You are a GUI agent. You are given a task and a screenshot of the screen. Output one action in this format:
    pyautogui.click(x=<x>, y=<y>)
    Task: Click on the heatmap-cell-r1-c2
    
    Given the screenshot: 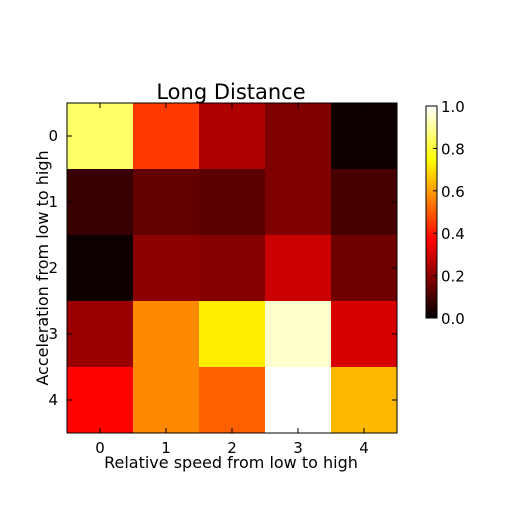 What is the action you would take?
    pyautogui.click(x=232, y=202)
    